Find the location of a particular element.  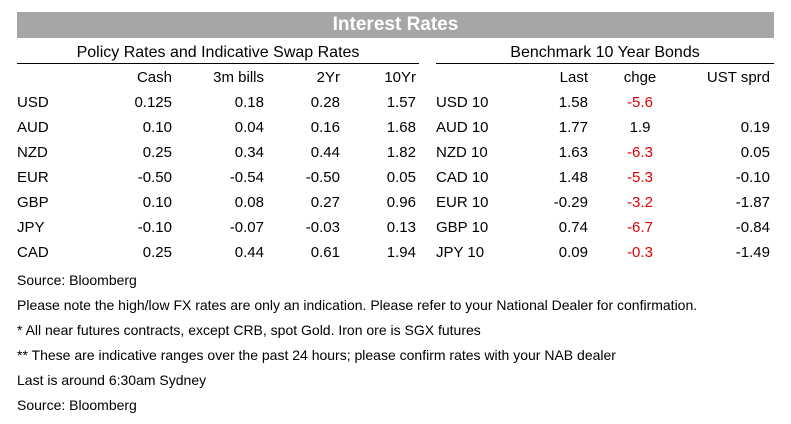

bills-cell: -0.07 is located at coordinates (246, 227).